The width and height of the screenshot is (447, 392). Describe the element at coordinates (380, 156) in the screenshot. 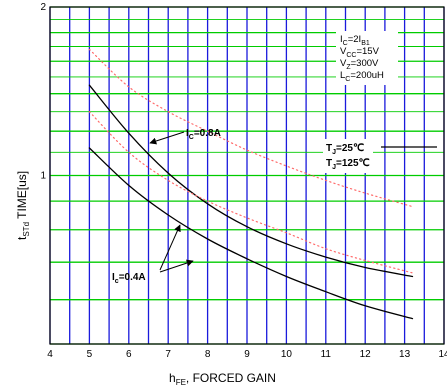

I see `legend: TJ=25℃ TJ=125℃` at that location.